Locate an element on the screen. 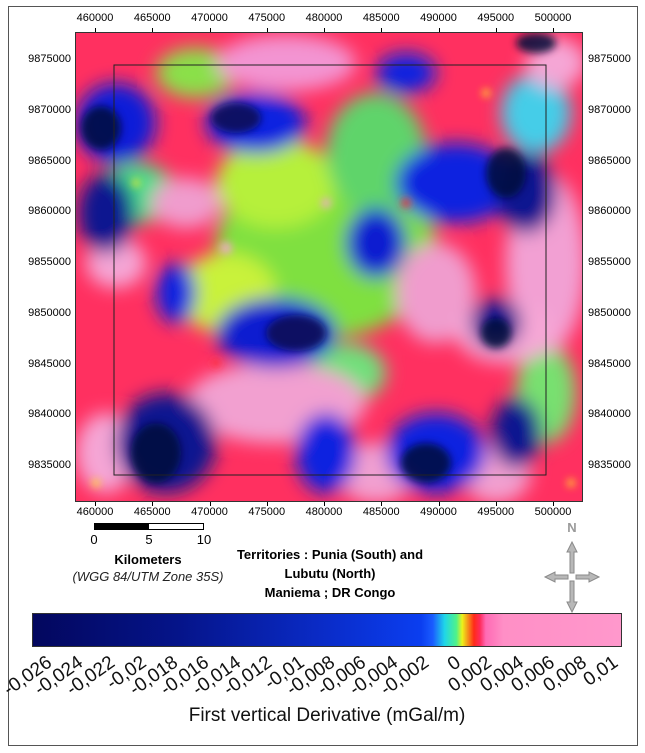  y-tick-label-left-1: 9870000 is located at coordinates (49, 109).